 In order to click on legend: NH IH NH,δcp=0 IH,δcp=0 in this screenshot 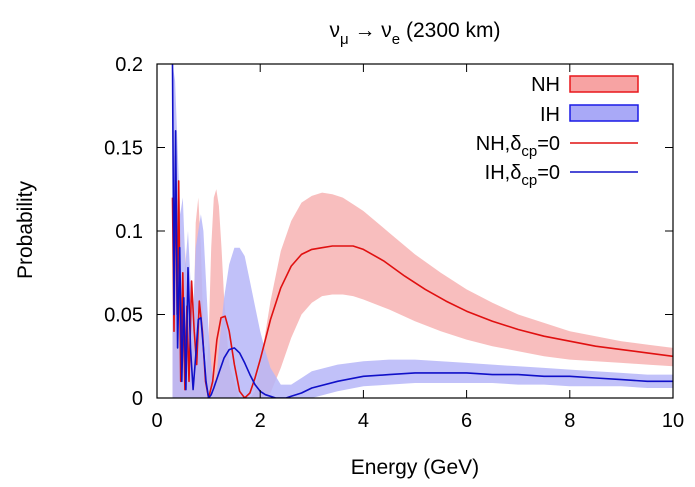, I will do `click(557, 131)`.